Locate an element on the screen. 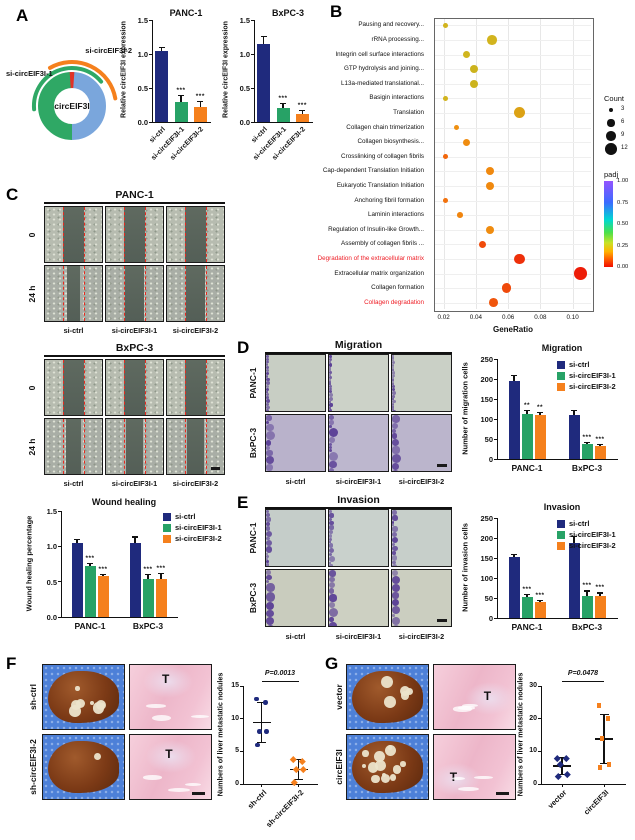  legend-swatch is located at coordinates (561, 365).